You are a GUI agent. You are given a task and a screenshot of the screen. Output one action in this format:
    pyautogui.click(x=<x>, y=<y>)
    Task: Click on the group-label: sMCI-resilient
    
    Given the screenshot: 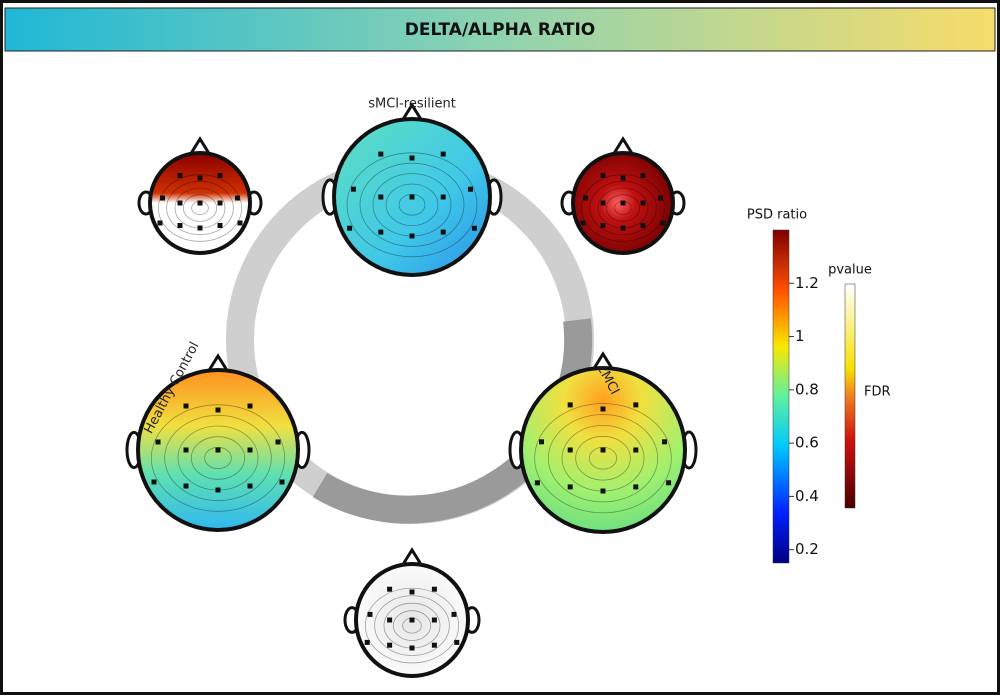 What is the action you would take?
    pyautogui.click(x=412, y=104)
    